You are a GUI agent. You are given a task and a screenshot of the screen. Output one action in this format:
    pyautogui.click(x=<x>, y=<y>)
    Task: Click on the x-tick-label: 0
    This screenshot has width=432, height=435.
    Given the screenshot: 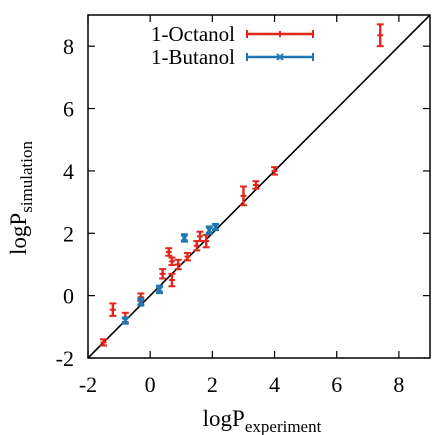 What is the action you would take?
    pyautogui.click(x=150, y=384)
    